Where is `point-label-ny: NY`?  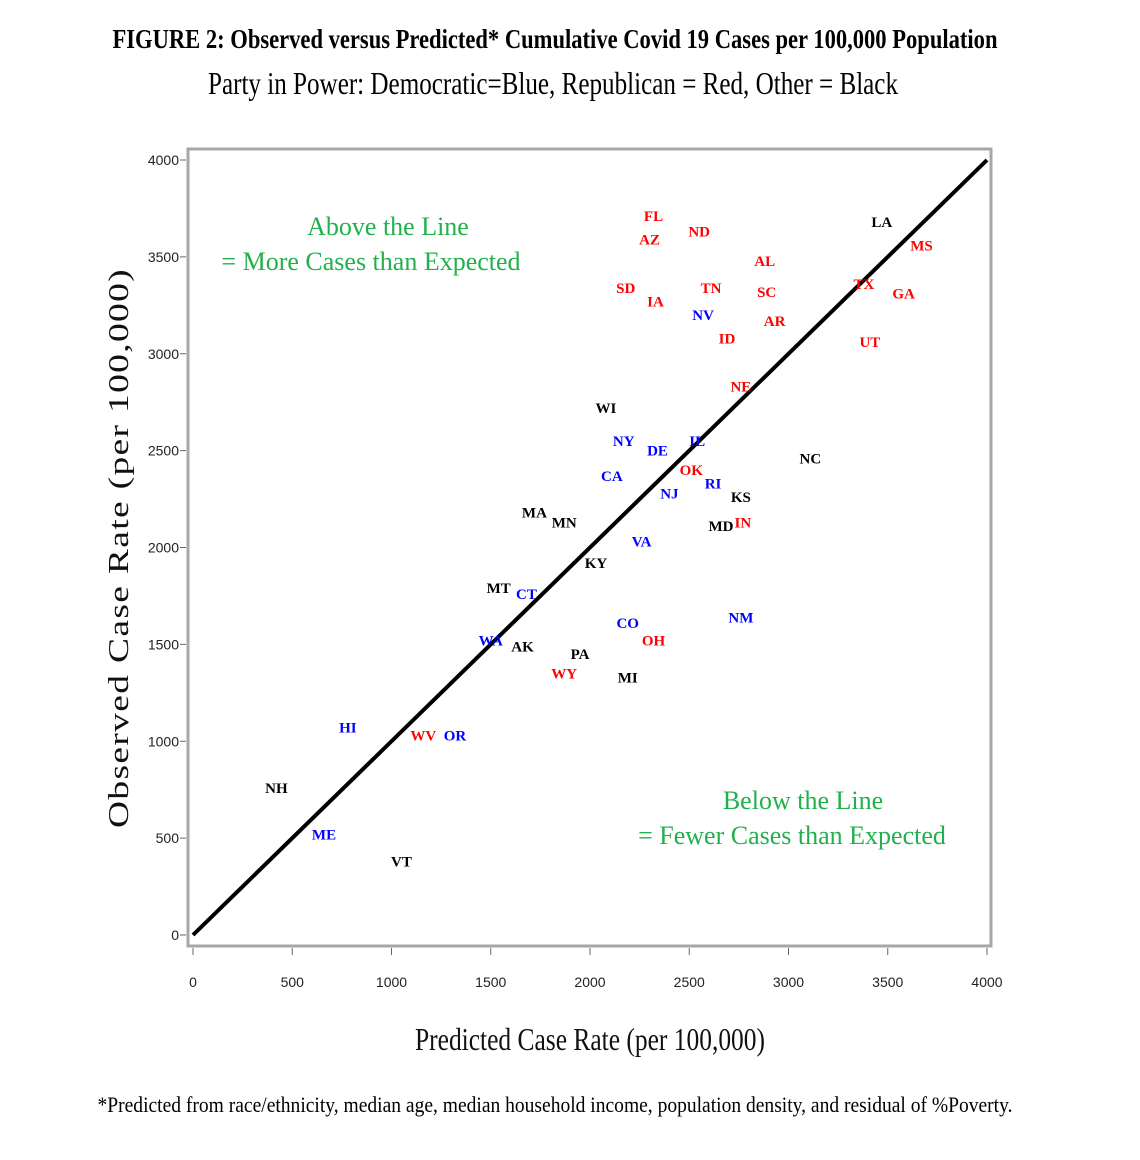
point-label-ny: NY is located at coordinates (624, 442).